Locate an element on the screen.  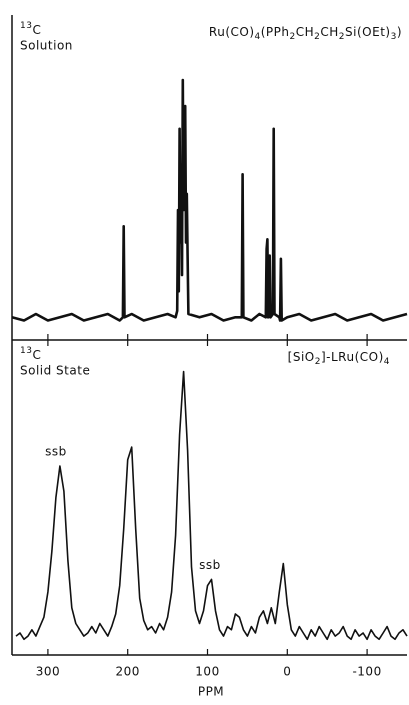
x-tick-label: 300 is located at coordinates (48, 672).